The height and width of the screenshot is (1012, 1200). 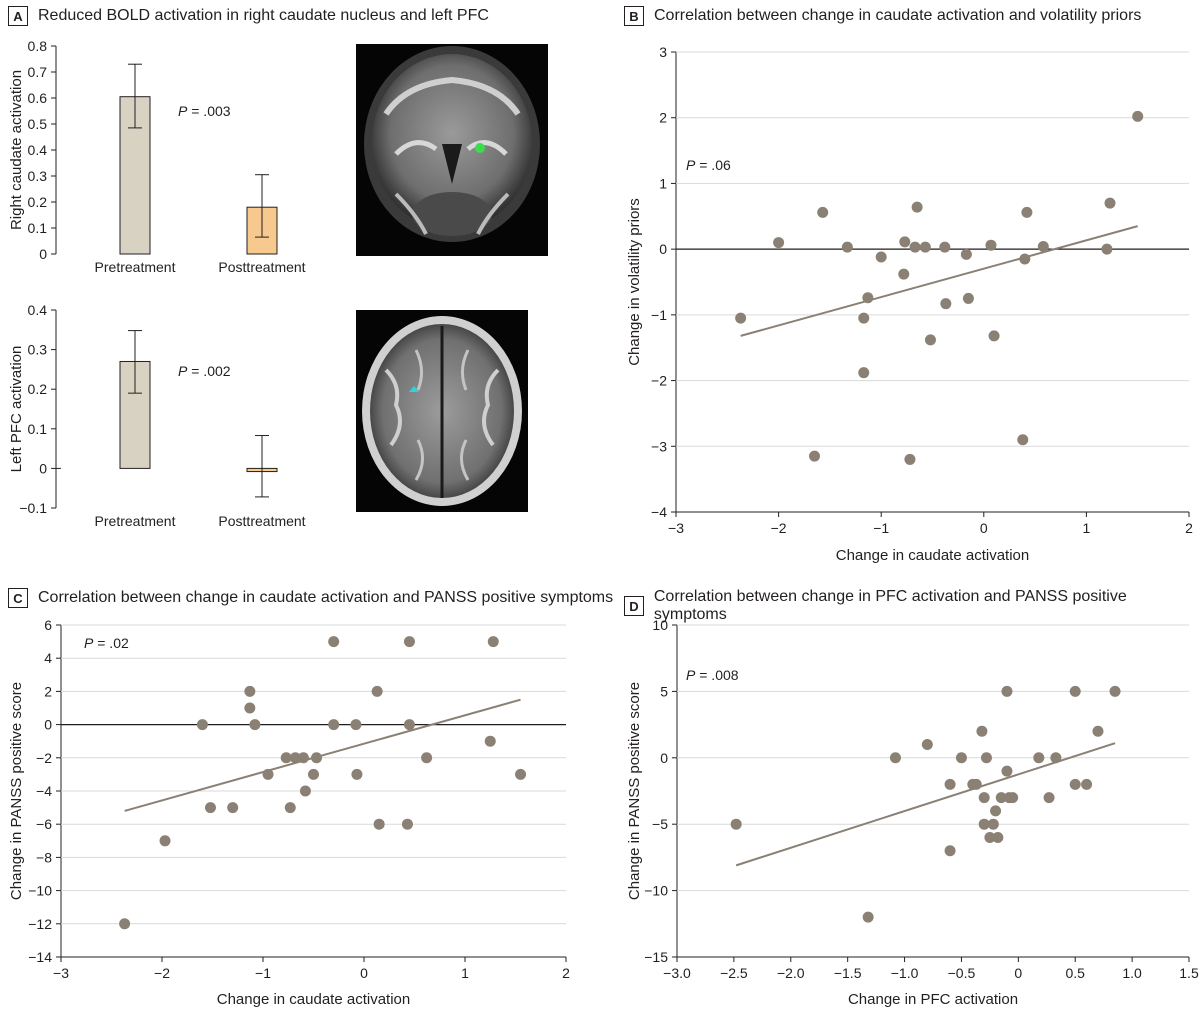 I want to click on chart-b-x-label: Change in caudate activation, so click(x=932, y=555).